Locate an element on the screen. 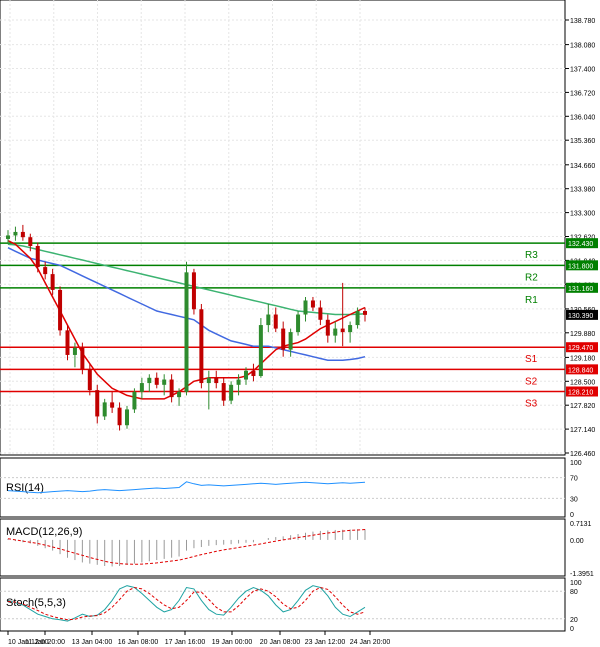 The width and height of the screenshot is (600, 647). macd-signal-line is located at coordinates (186, 547).